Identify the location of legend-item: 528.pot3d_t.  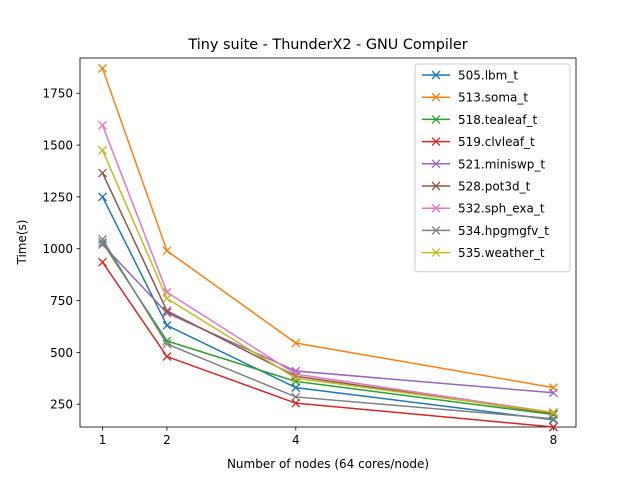
(476, 187).